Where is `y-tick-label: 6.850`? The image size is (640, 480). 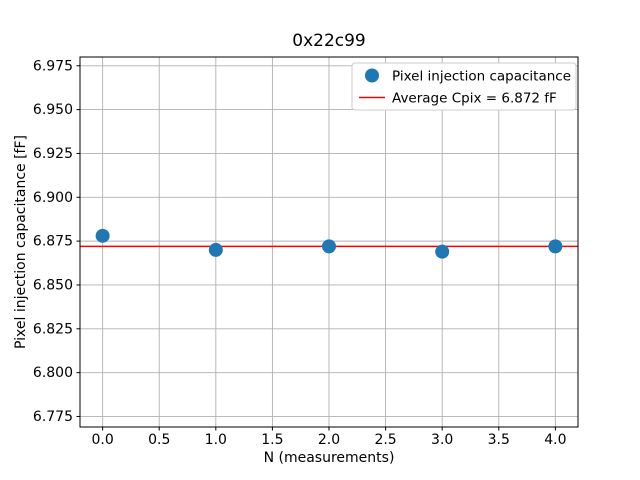 y-tick-label: 6.850 is located at coordinates (53, 285).